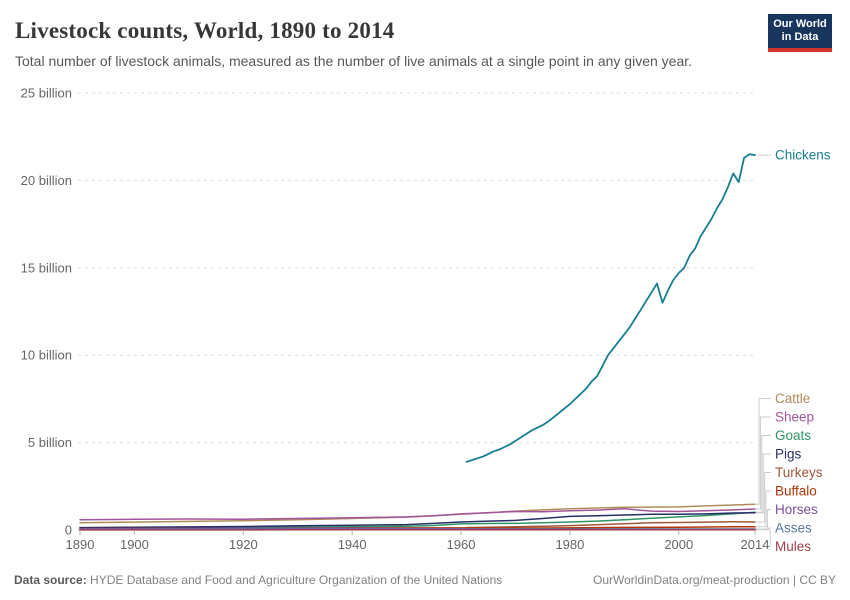 This screenshot has width=850, height=600. What do you see at coordinates (46, 180) in the screenshot?
I see `y-tick-label: 20 billion` at bounding box center [46, 180].